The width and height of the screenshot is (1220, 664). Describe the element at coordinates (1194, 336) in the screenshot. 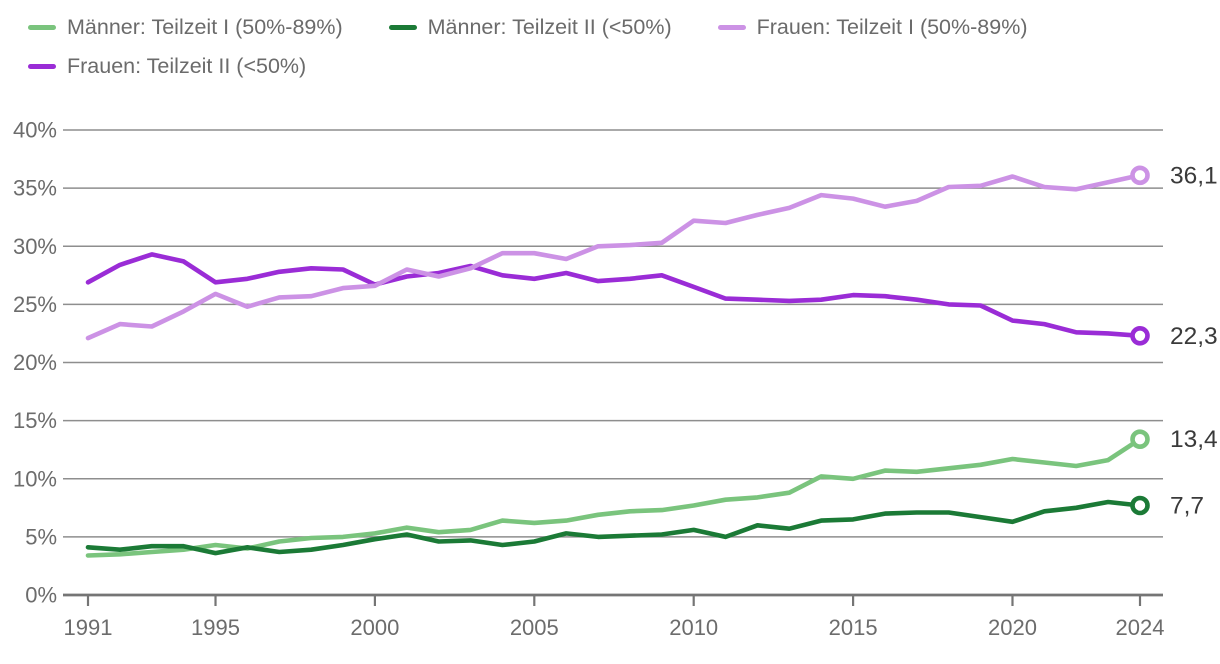

I see `series-end-label-frauen-teilzeit-2: 22,3` at that location.